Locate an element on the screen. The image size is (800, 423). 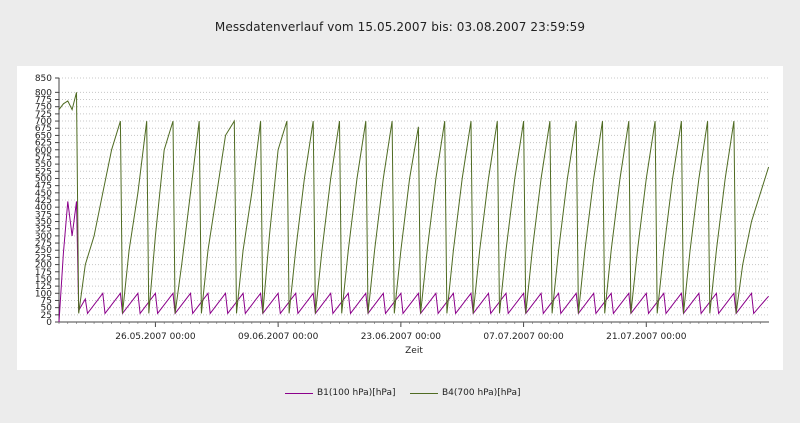
y-tick-label: 175 is located at coordinates (43, 273).